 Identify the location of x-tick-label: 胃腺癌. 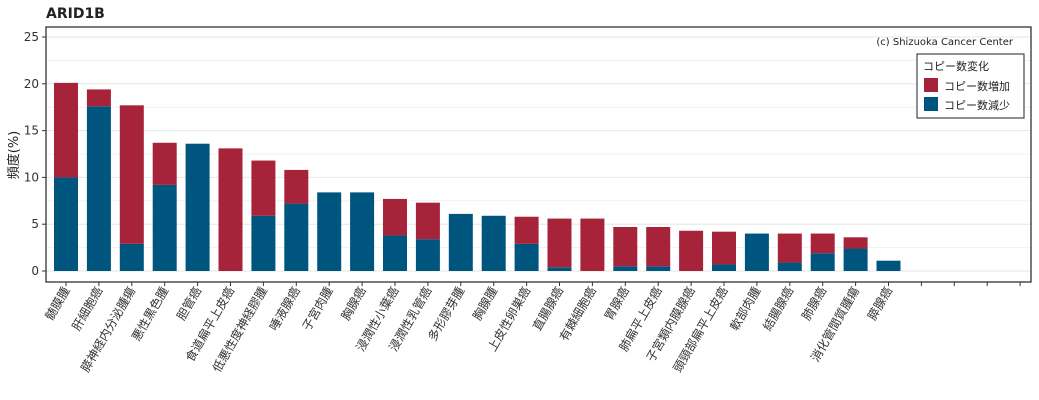
(616, 303).